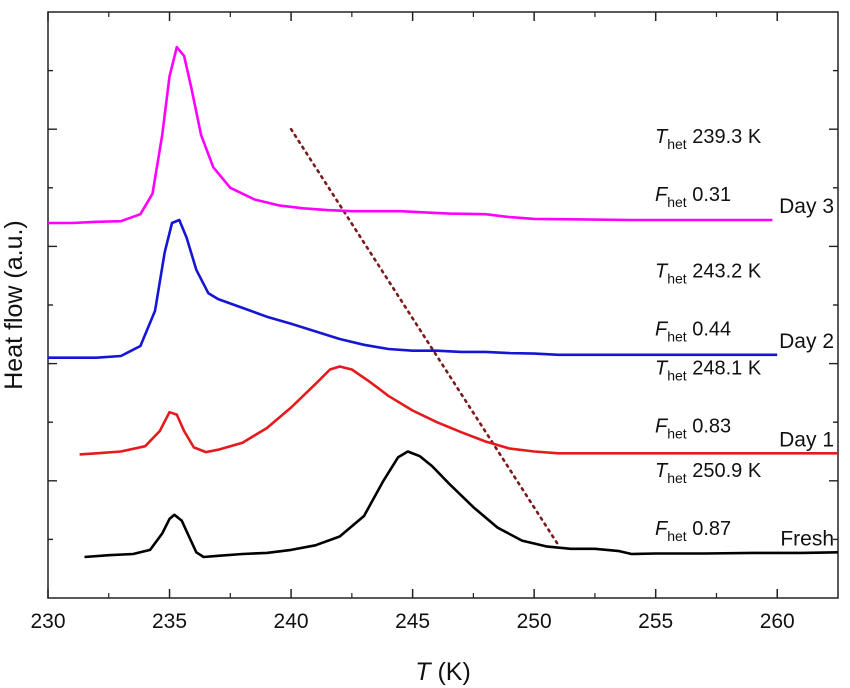 Image resolution: width=850 pixels, height=688 pixels. Describe the element at coordinates (423, 672) in the screenshot. I see `x-axis-symbol: T` at that location.